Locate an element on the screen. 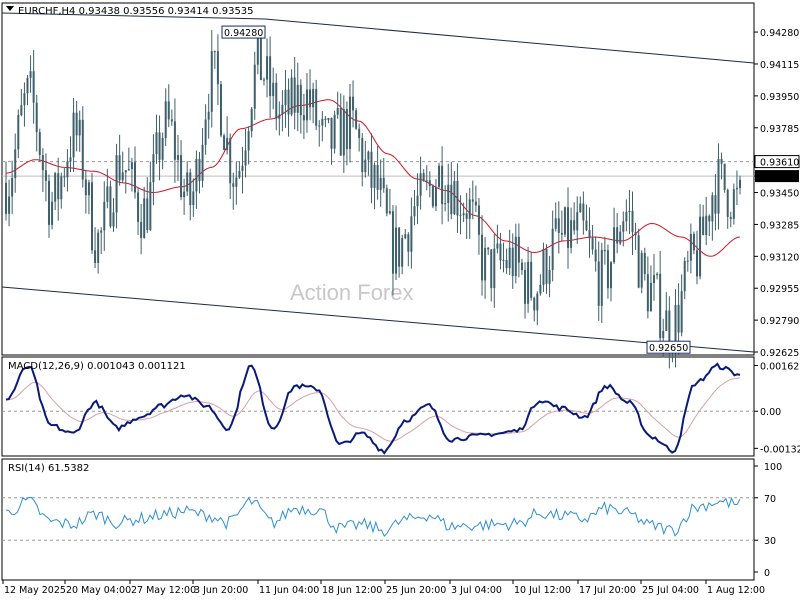 This screenshot has width=800, height=600. rsi-line is located at coordinates (373, 516).